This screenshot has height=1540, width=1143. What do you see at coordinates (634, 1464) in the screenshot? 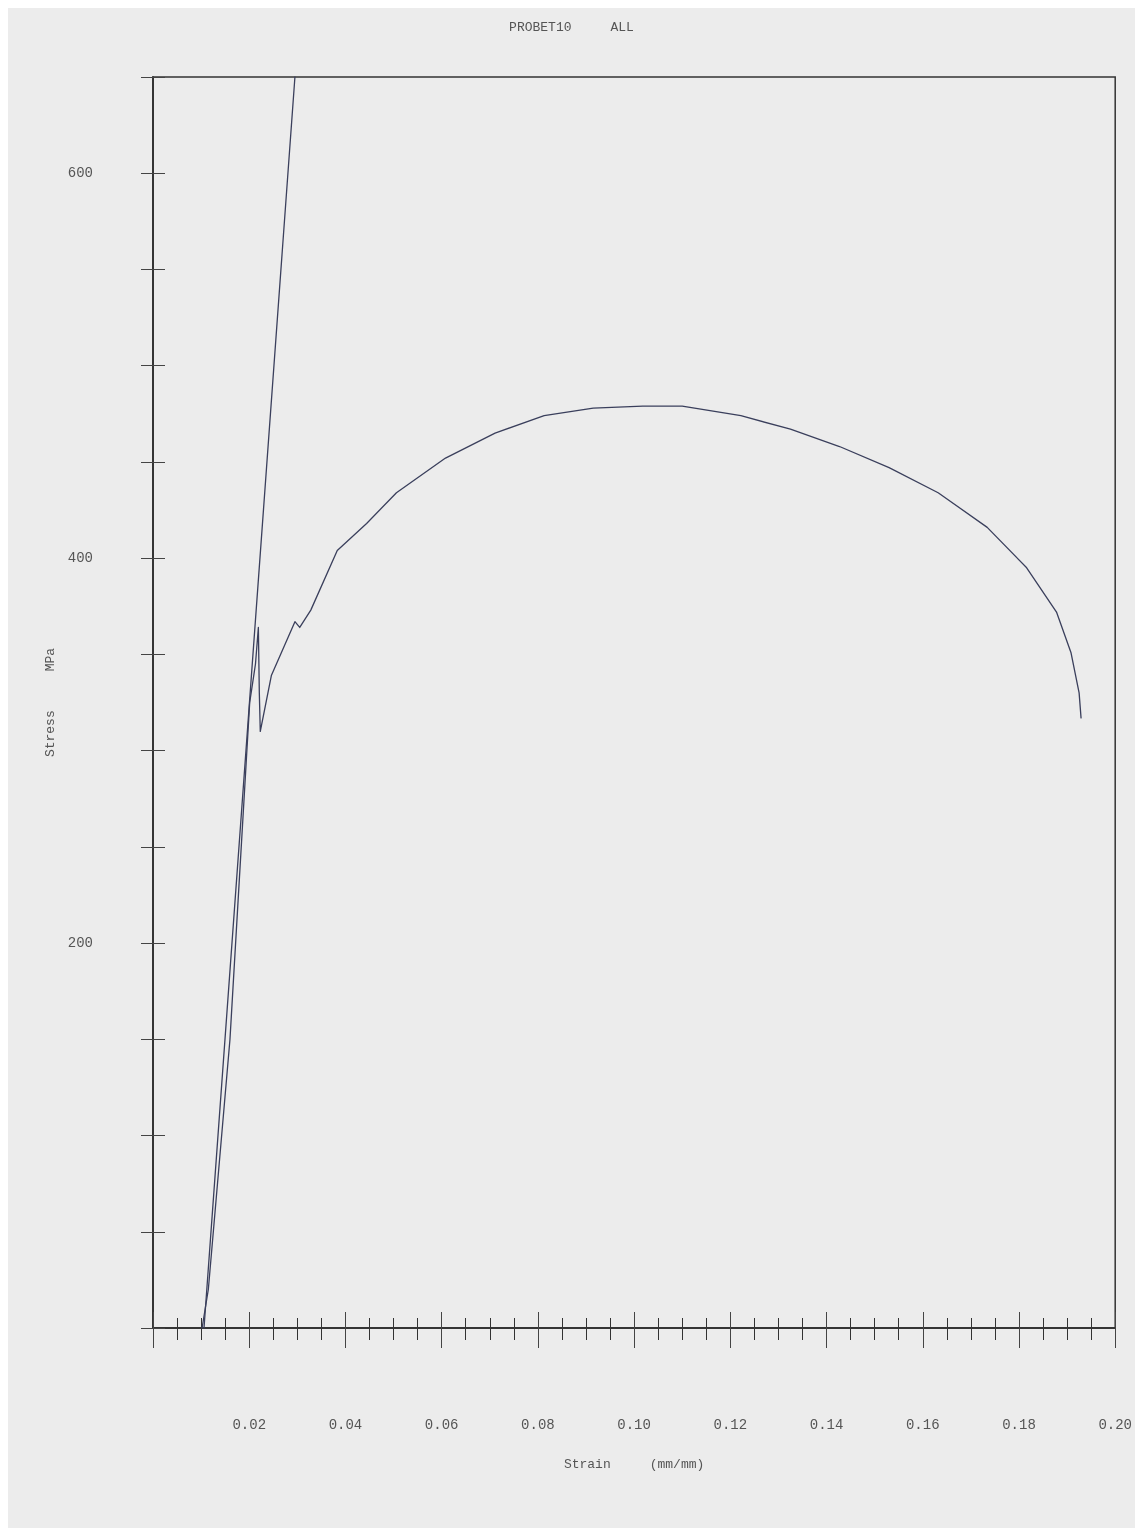
I see `x-axis-title: Strain (mm/mm)` at bounding box center [634, 1464].